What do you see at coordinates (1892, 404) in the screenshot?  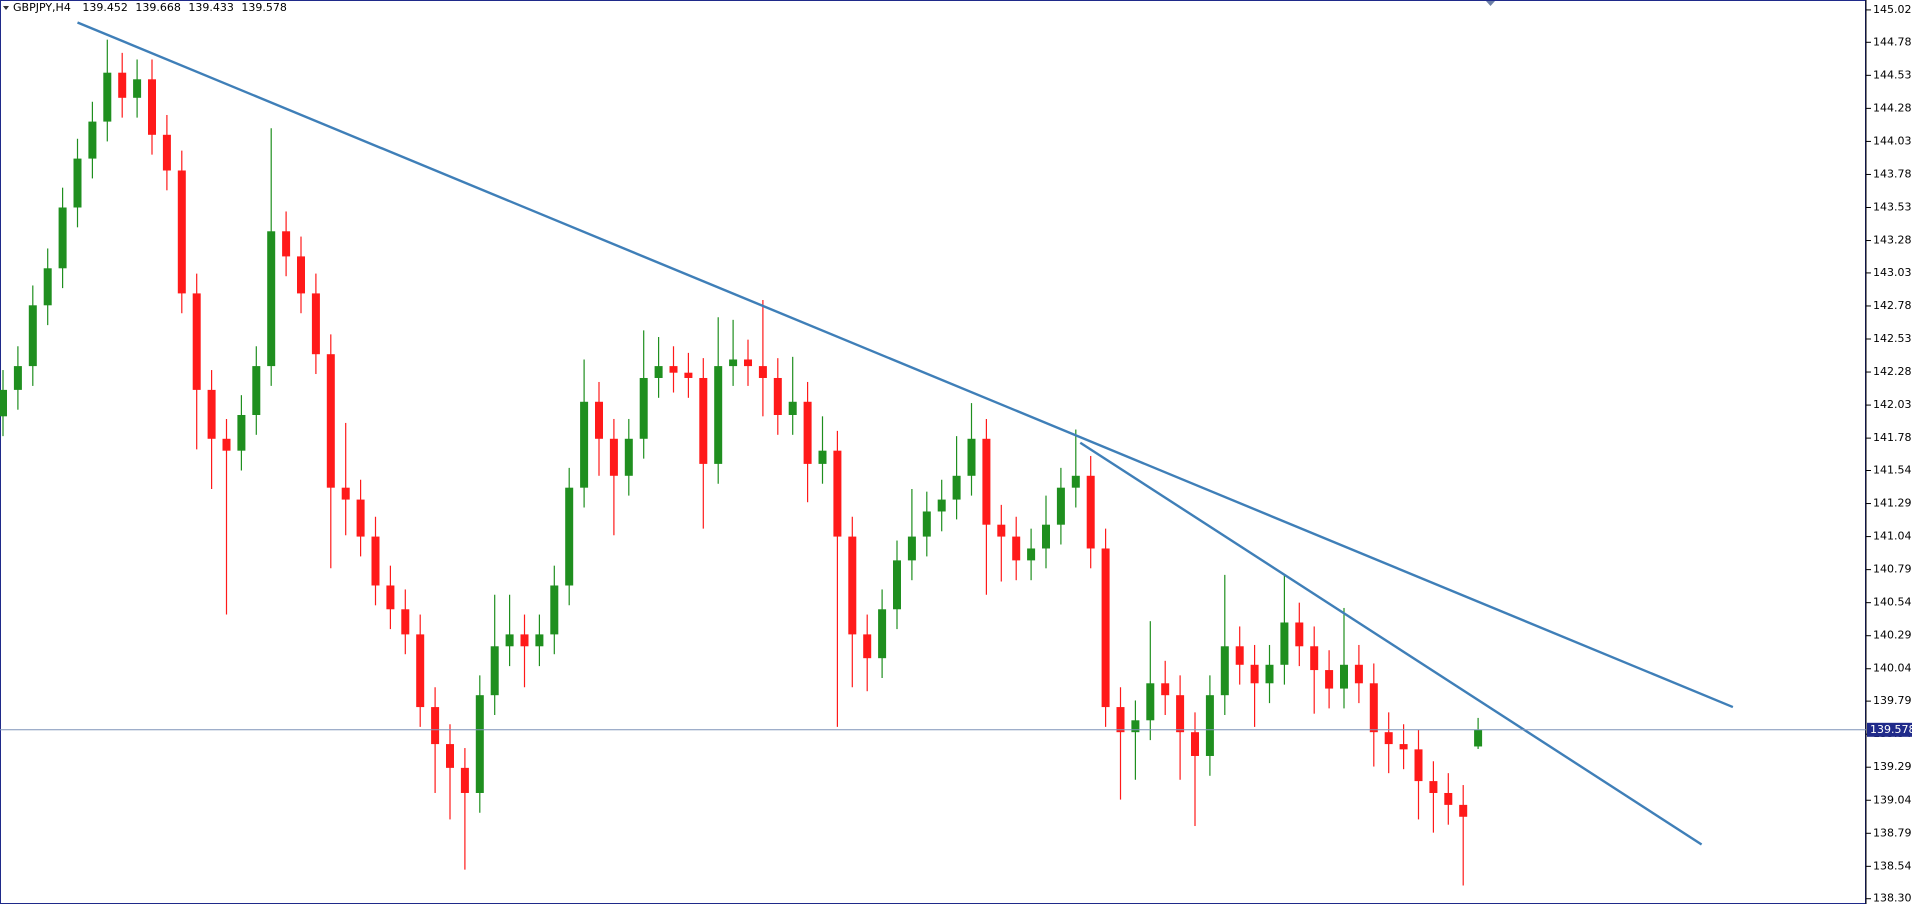 I see `y-tick-label: 142.035` at bounding box center [1892, 404].